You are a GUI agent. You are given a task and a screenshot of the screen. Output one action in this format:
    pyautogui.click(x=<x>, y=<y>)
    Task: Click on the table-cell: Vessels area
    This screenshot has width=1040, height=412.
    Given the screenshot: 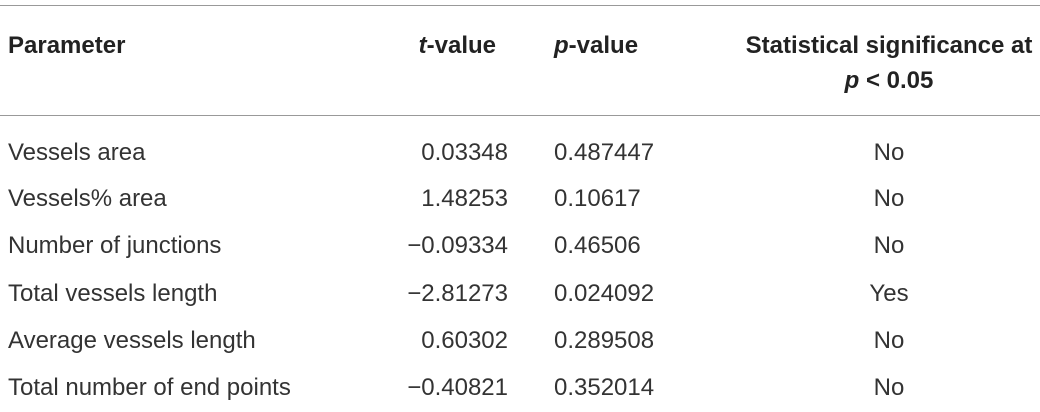 What is the action you would take?
    pyautogui.click(x=77, y=152)
    